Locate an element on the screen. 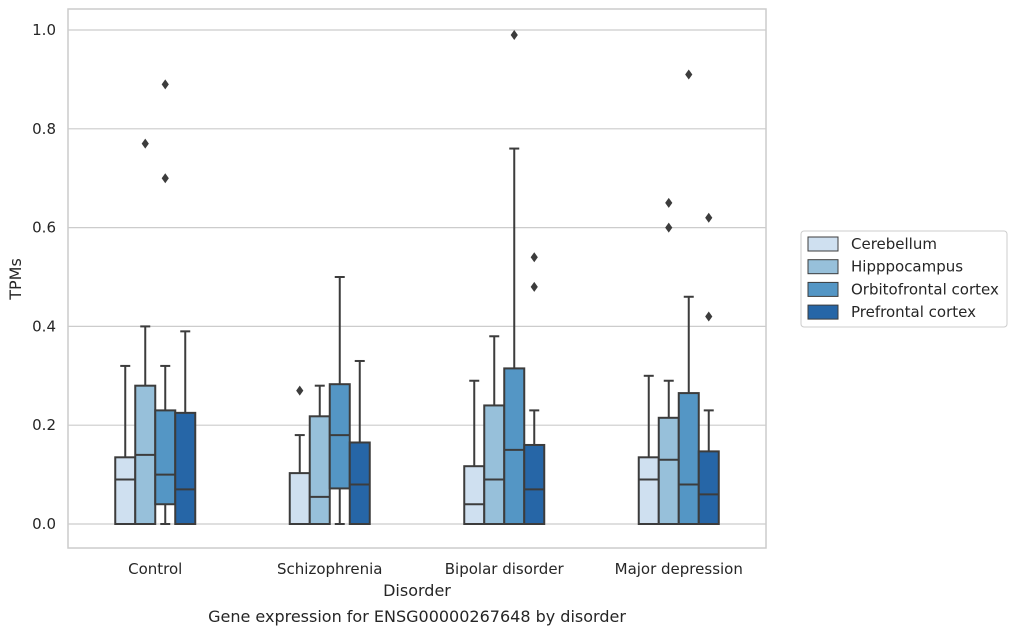 Image resolution: width=1018 pixels, height=634 pixels. x-tick-label: Schizophrenia is located at coordinates (329, 569).